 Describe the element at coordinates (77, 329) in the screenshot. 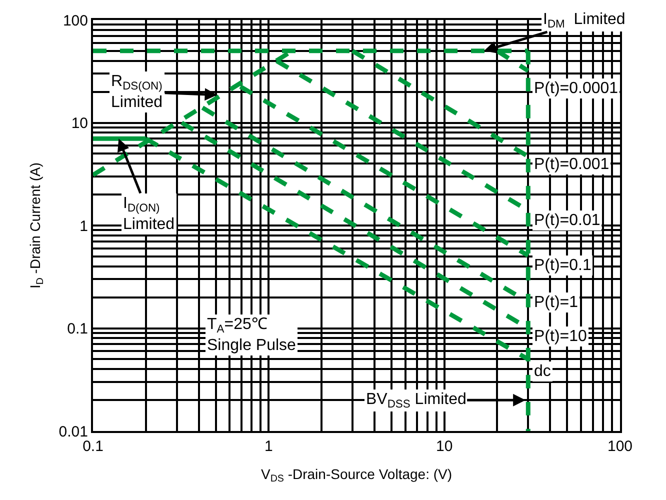

I see `y-tick-label: 0.1` at that location.